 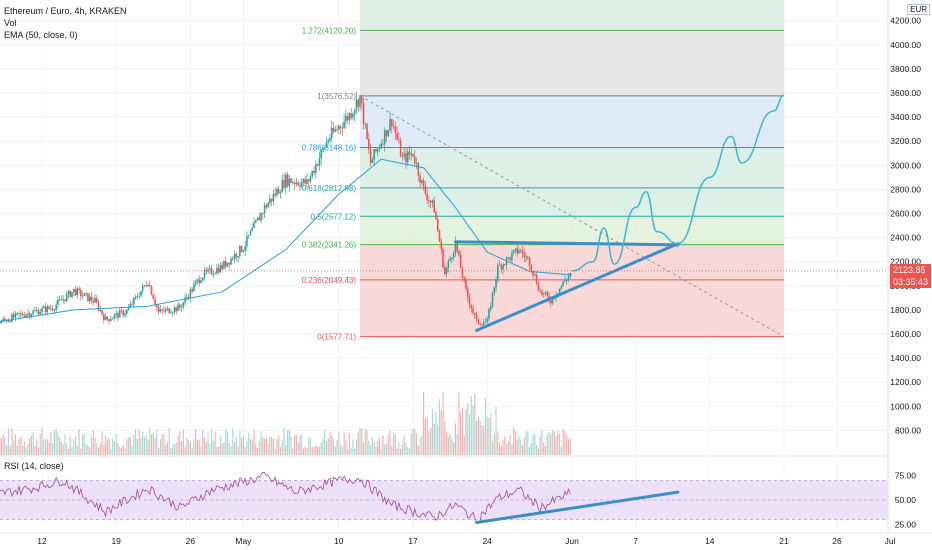 What do you see at coordinates (466, 541) in the screenshot?
I see `time-axis: 12 19 26 May 10 17 24 Jun 7 14 21 26 Jul` at bounding box center [466, 541].